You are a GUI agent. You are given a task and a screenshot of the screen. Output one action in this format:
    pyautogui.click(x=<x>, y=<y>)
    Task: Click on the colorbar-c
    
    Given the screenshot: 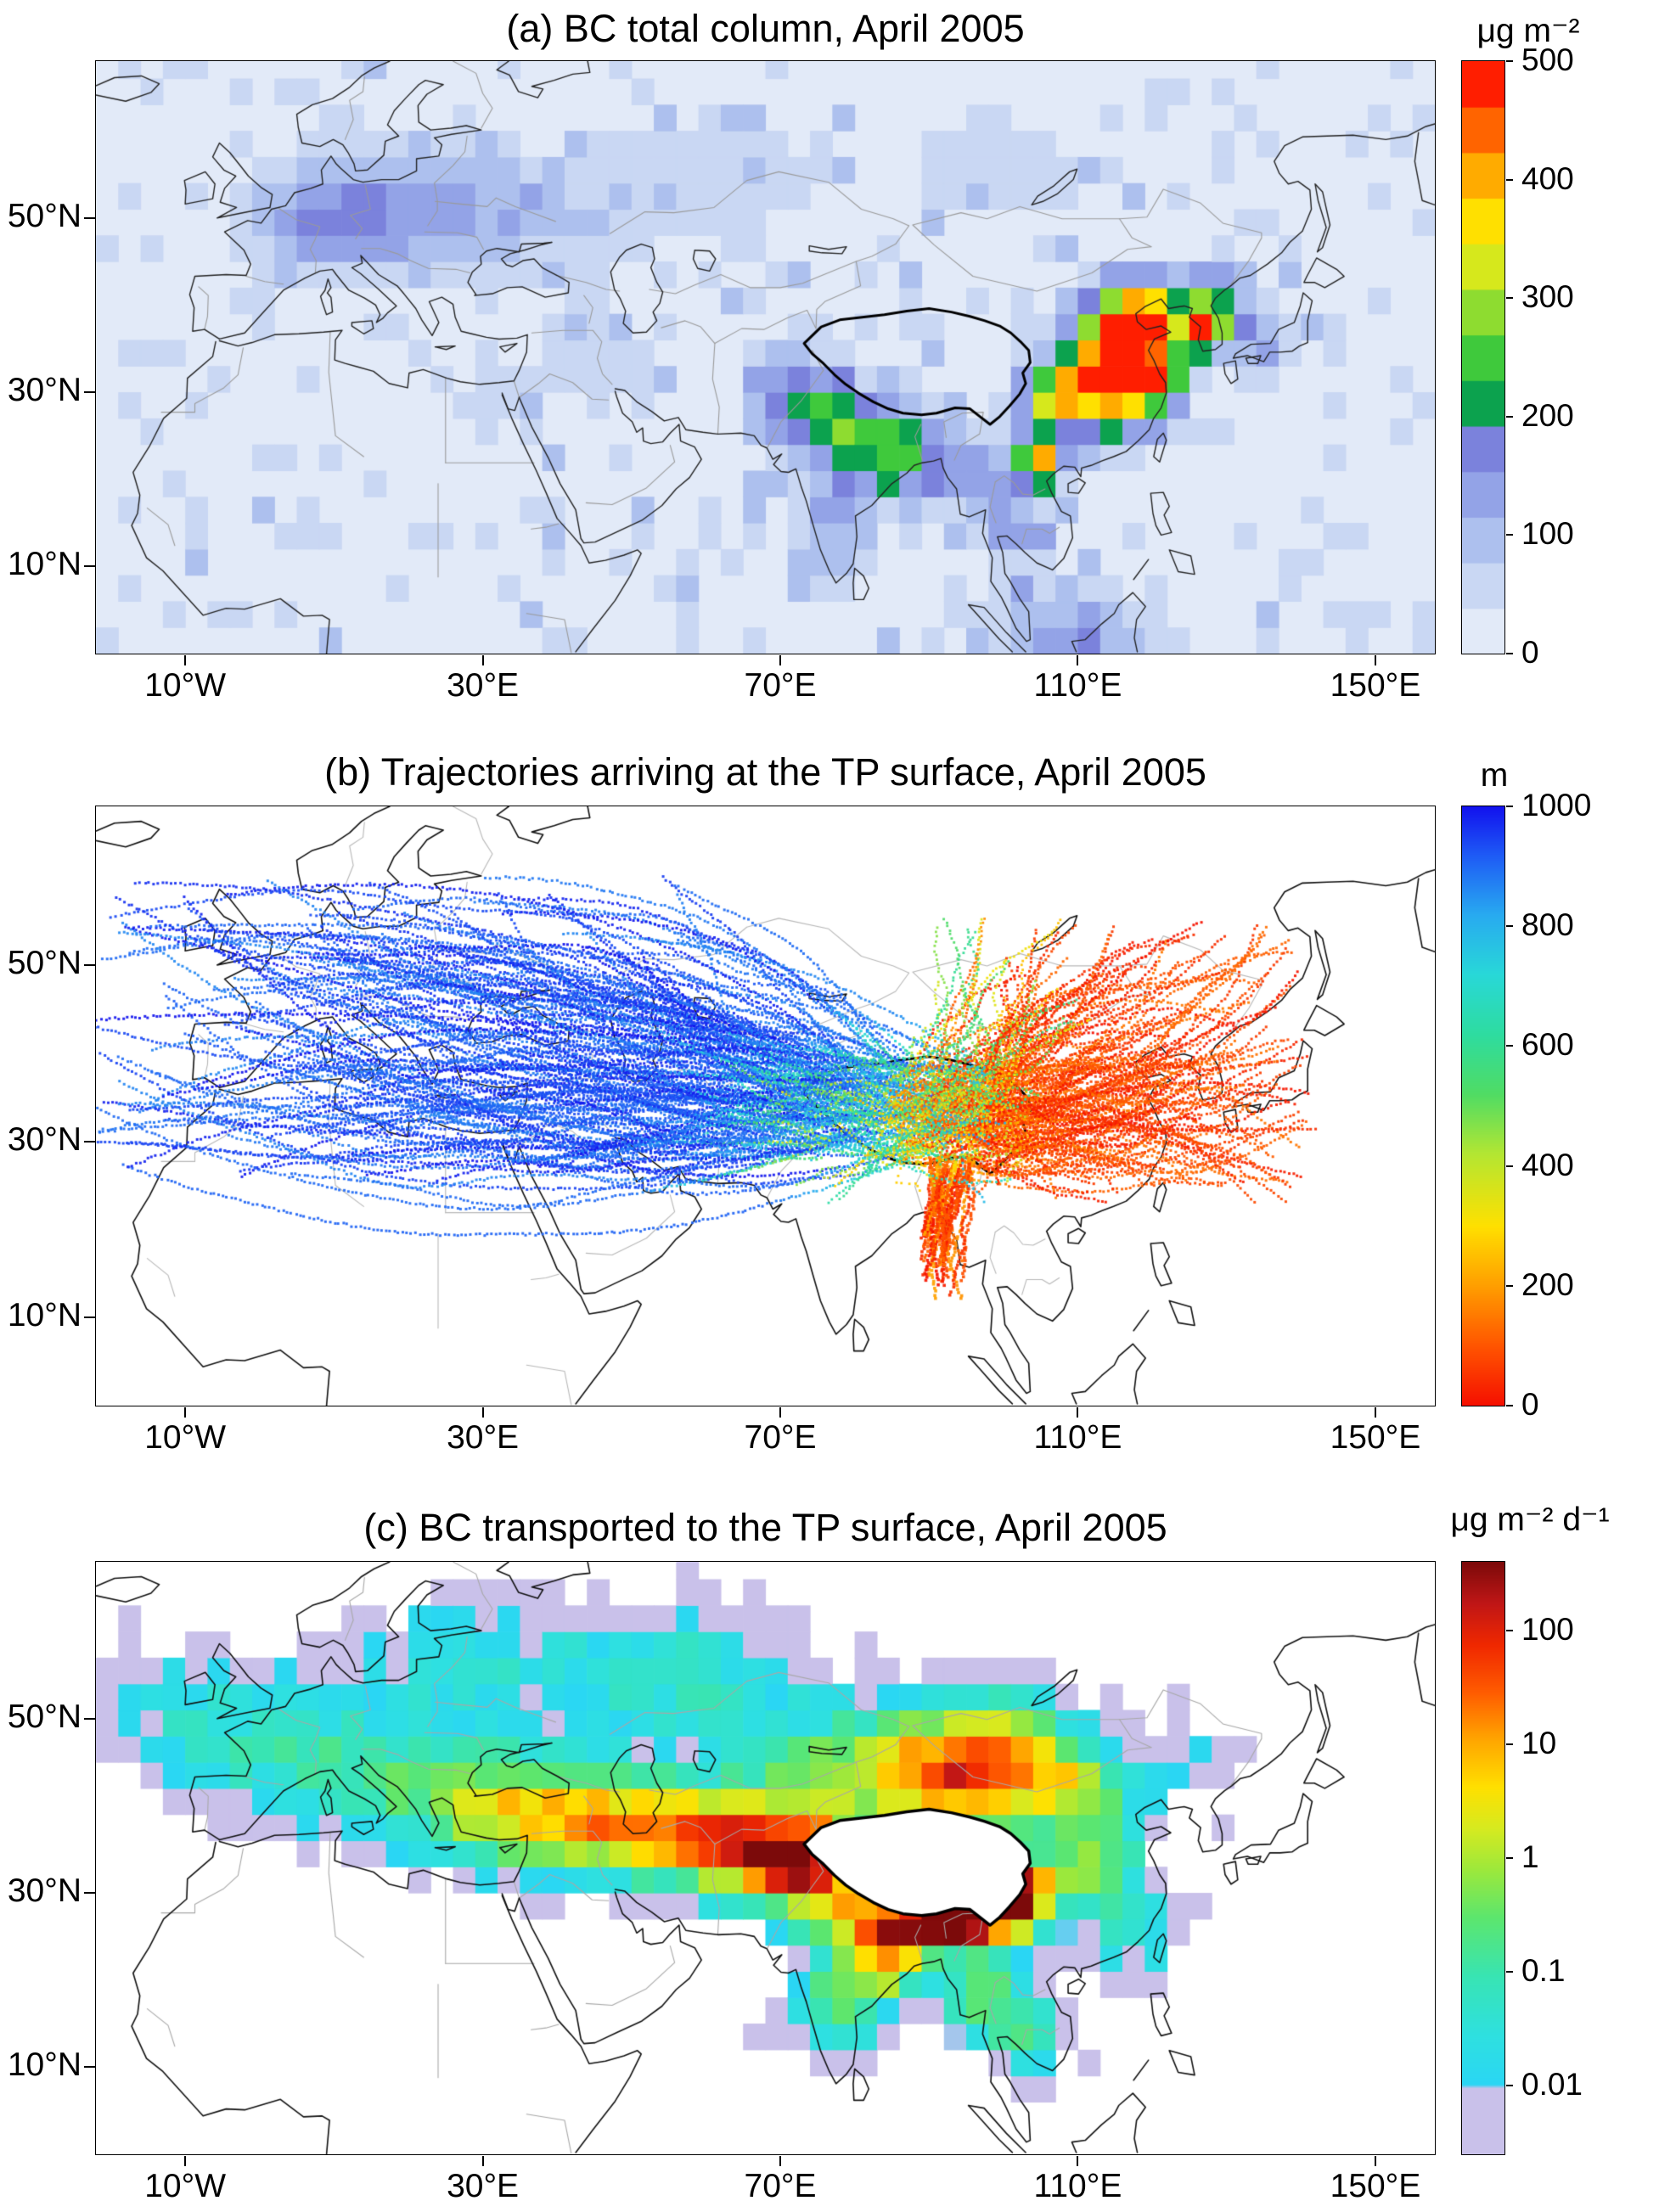 What is the action you would take?
    pyautogui.click(x=1483, y=1858)
    